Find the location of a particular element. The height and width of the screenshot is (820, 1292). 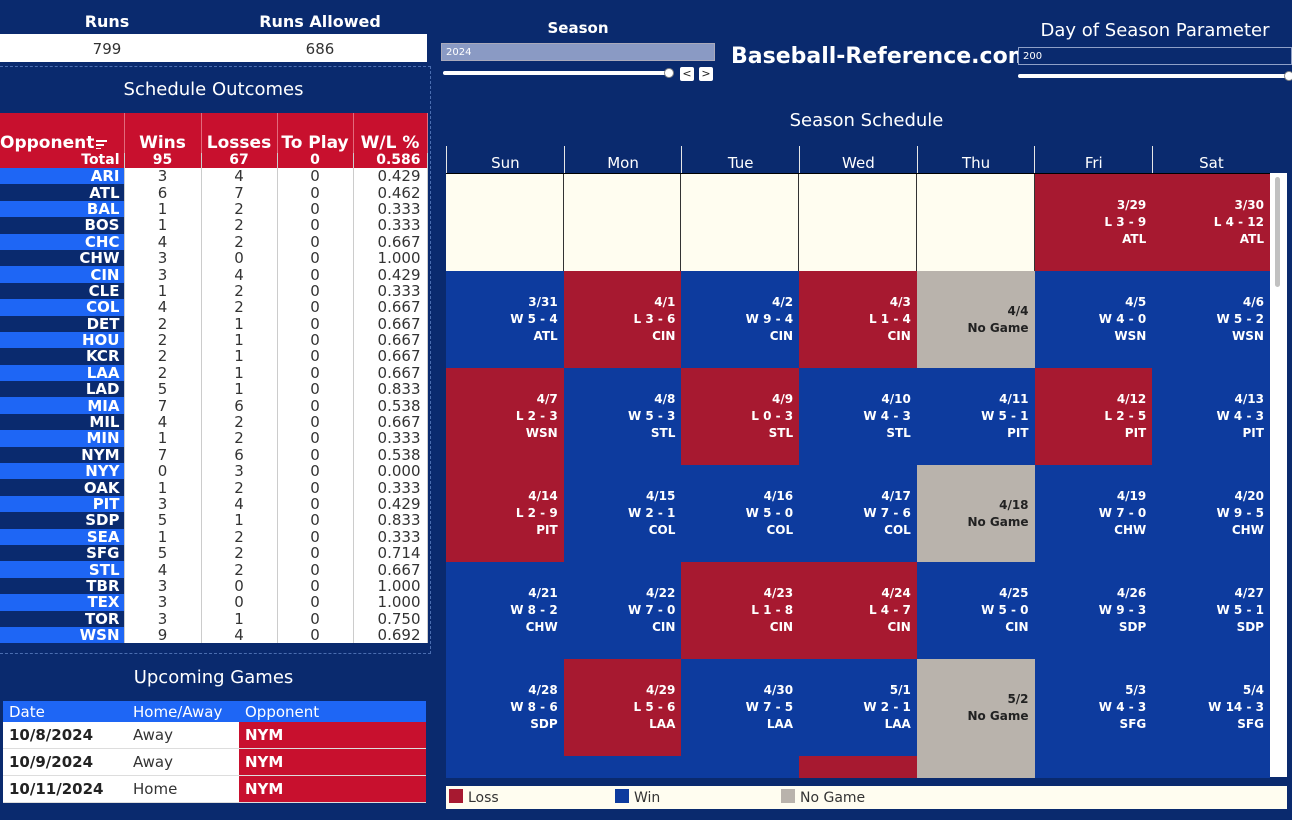

scroll-thumb is located at coordinates (1277, 232).